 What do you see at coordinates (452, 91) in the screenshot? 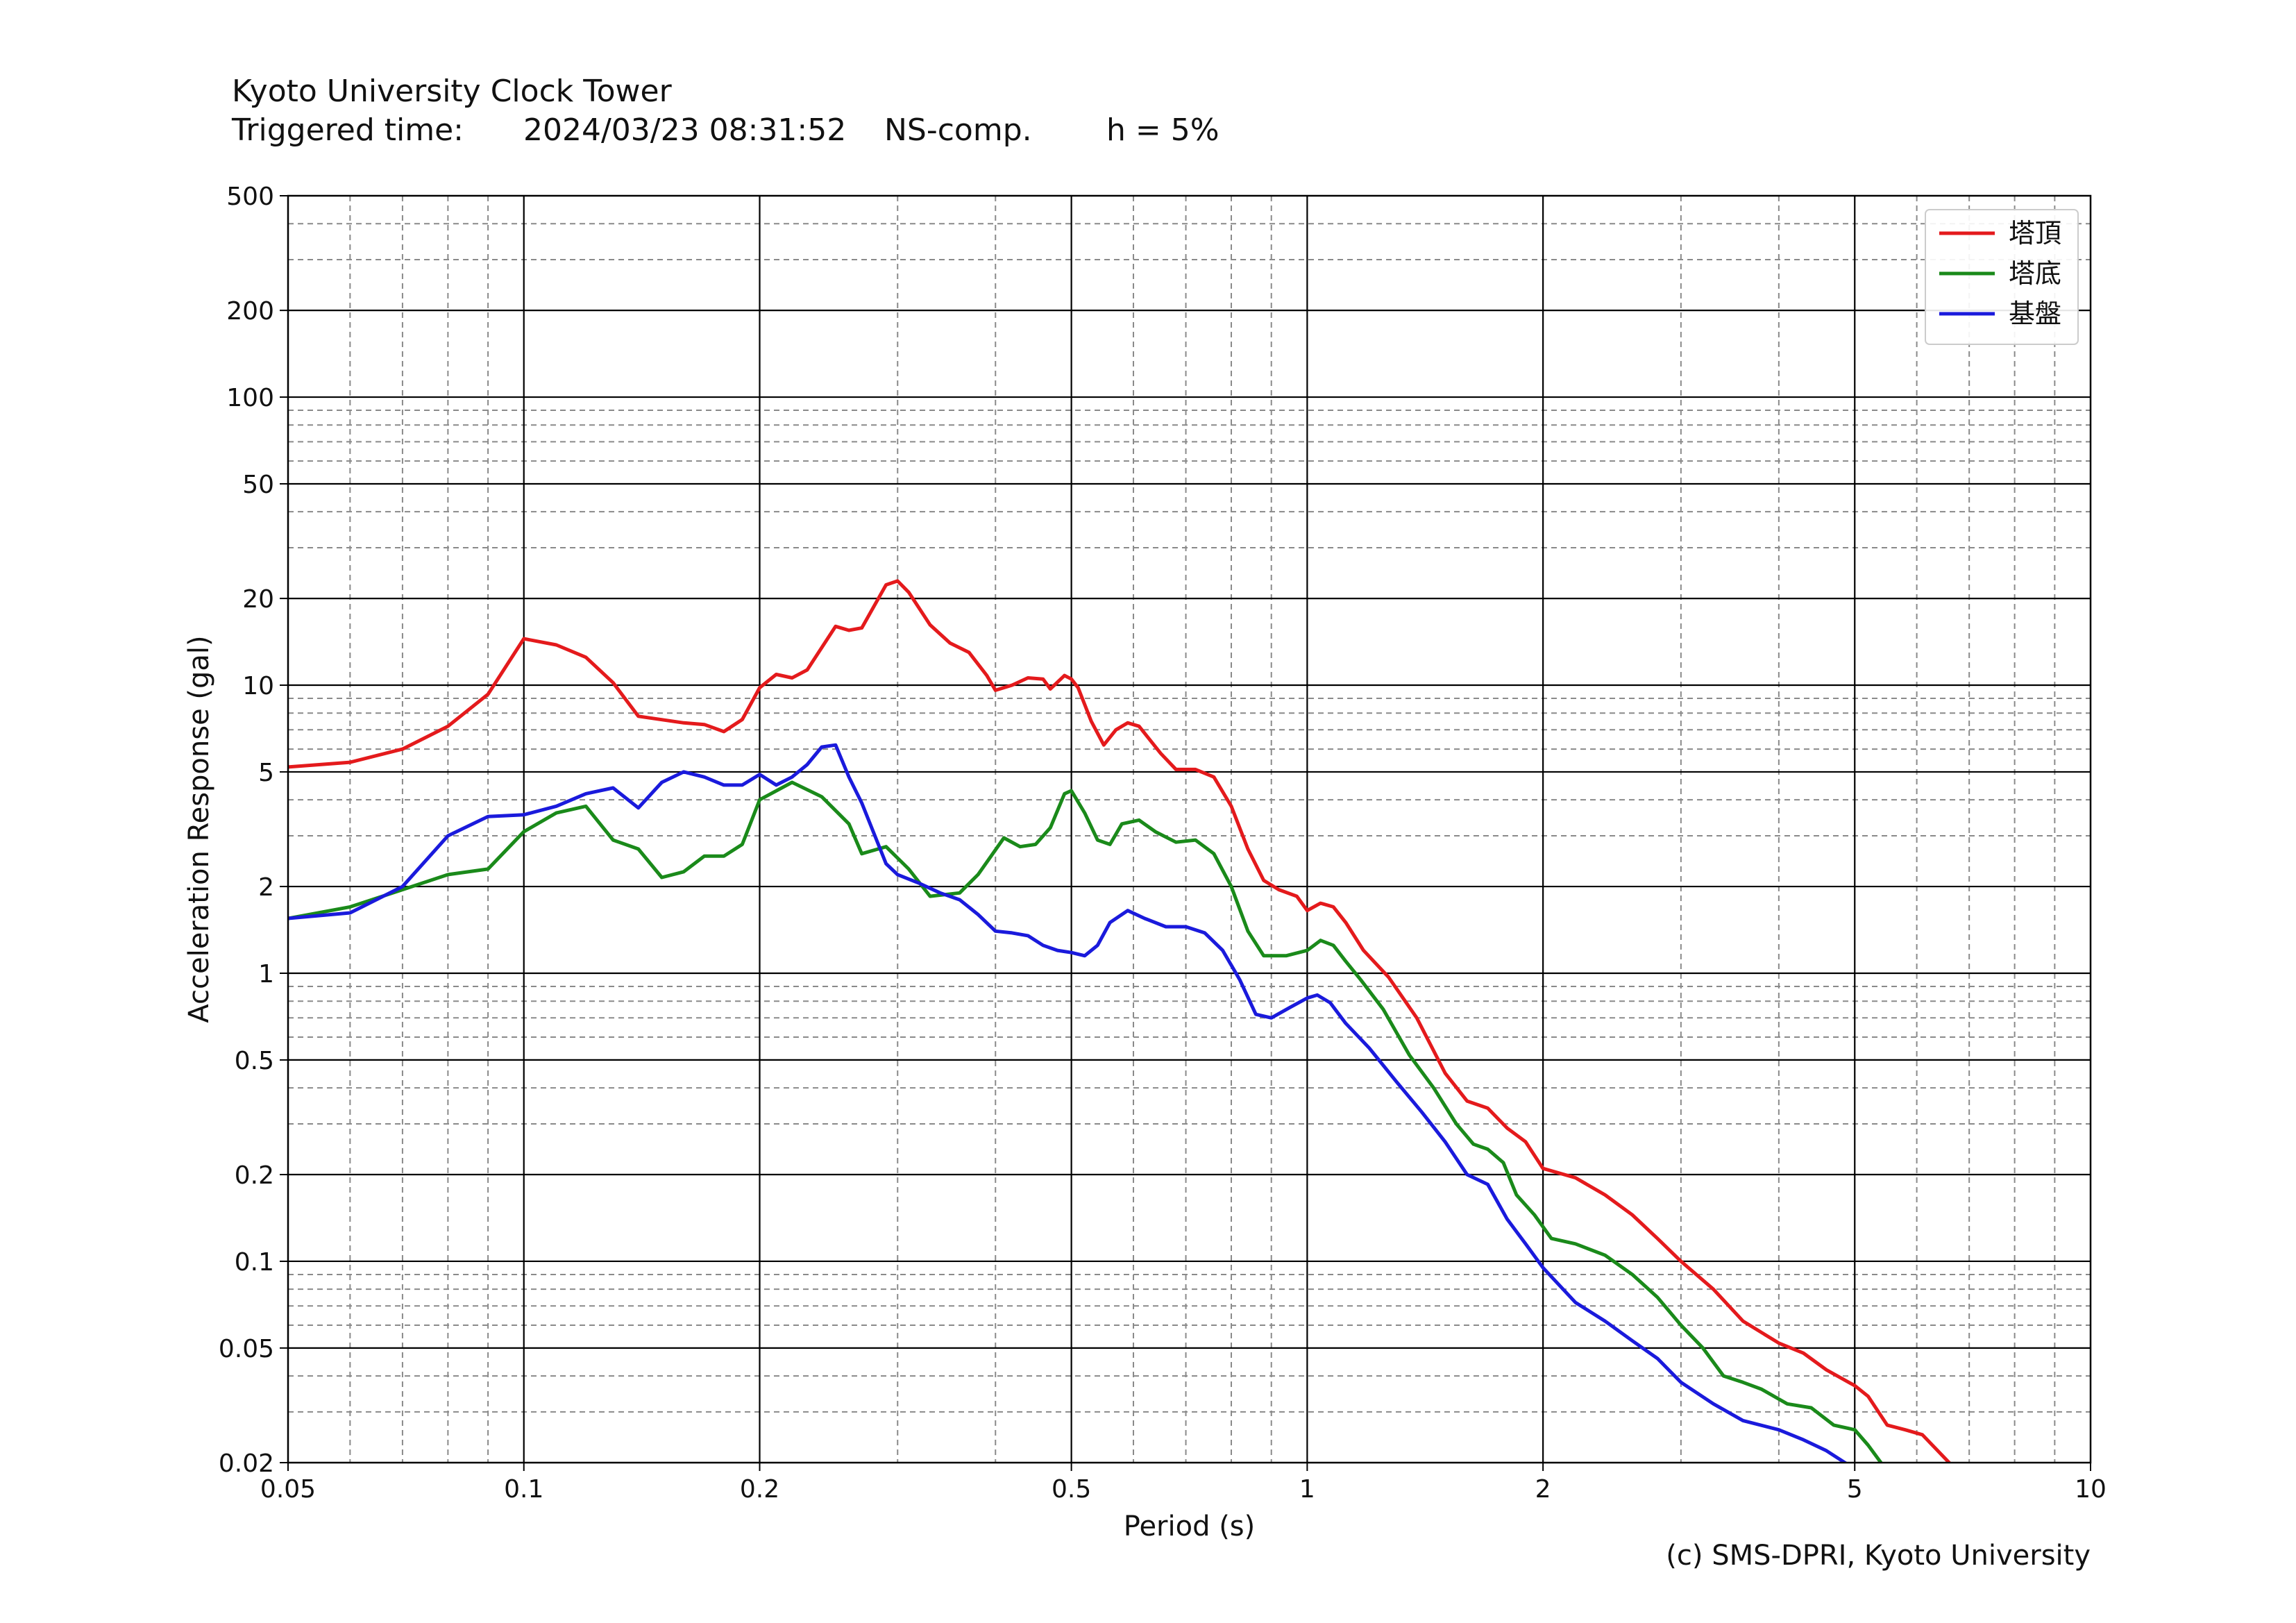
I see `site-name: Kyoto University Clock Tower` at bounding box center [452, 91].